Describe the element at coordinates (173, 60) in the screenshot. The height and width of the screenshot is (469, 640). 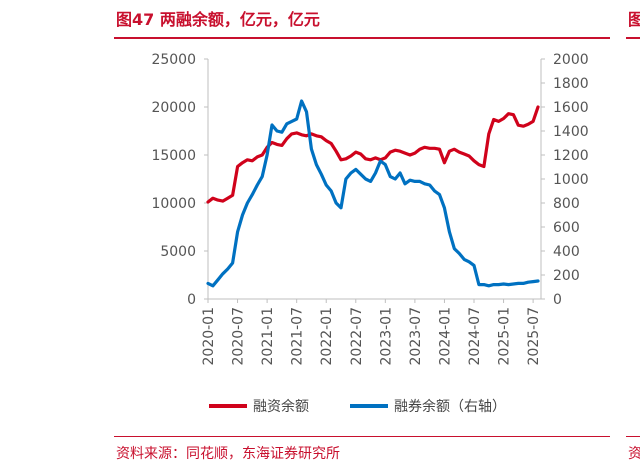
I see `left-tick-label: 25000` at that location.